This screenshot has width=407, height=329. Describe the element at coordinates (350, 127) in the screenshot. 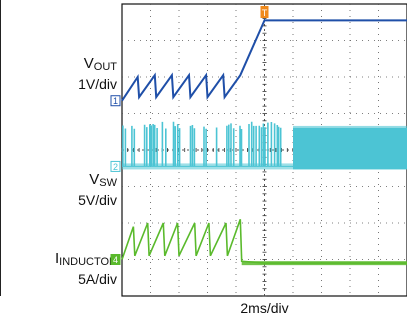

I see `vsw-ringing-edge` at that location.